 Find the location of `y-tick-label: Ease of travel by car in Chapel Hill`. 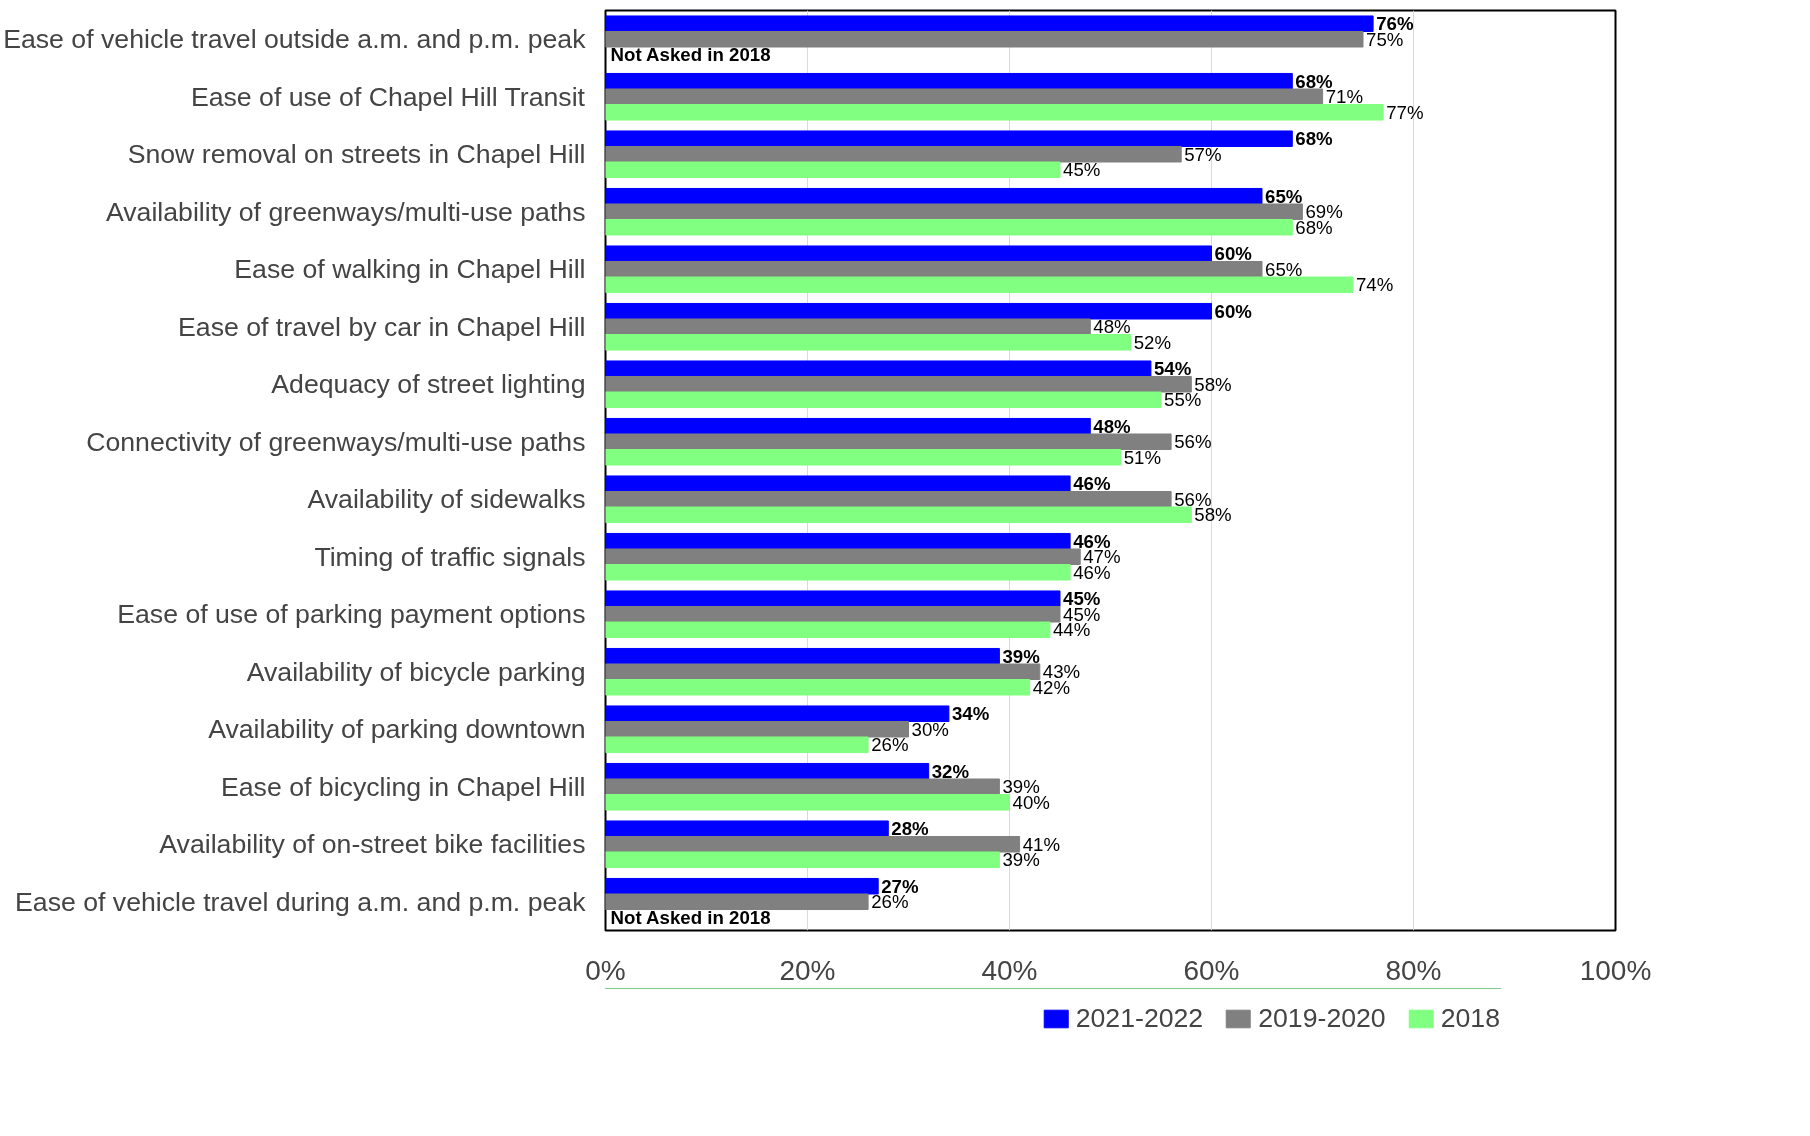

y-tick-label: Ease of travel by car in Chapel Hill is located at coordinates (382, 326).